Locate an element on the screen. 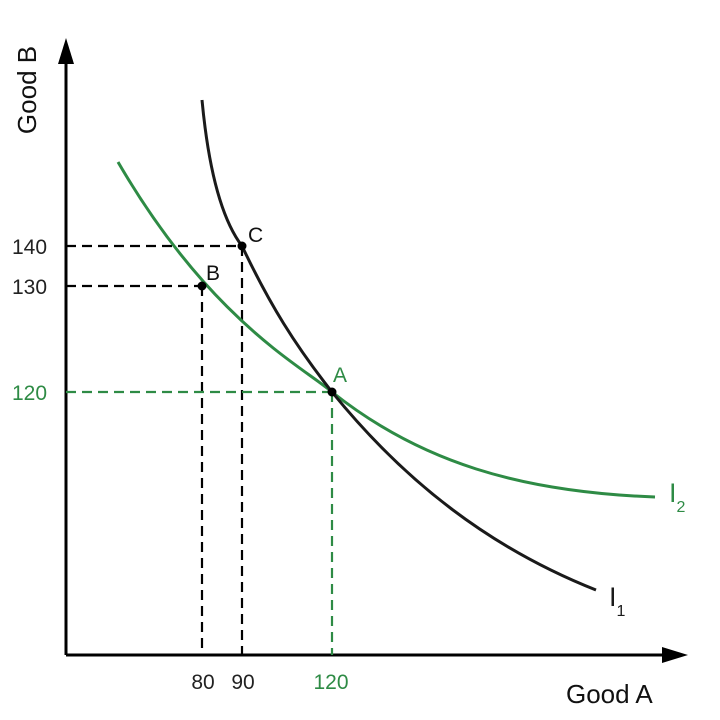 This screenshot has width=720, height=720. point-a-marker is located at coordinates (332, 392).